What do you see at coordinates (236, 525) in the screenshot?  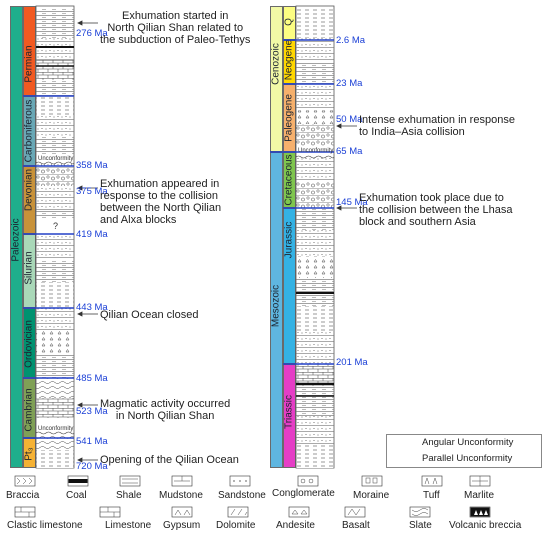 I see `legend-dolomite: Dolomite` at bounding box center [236, 525].